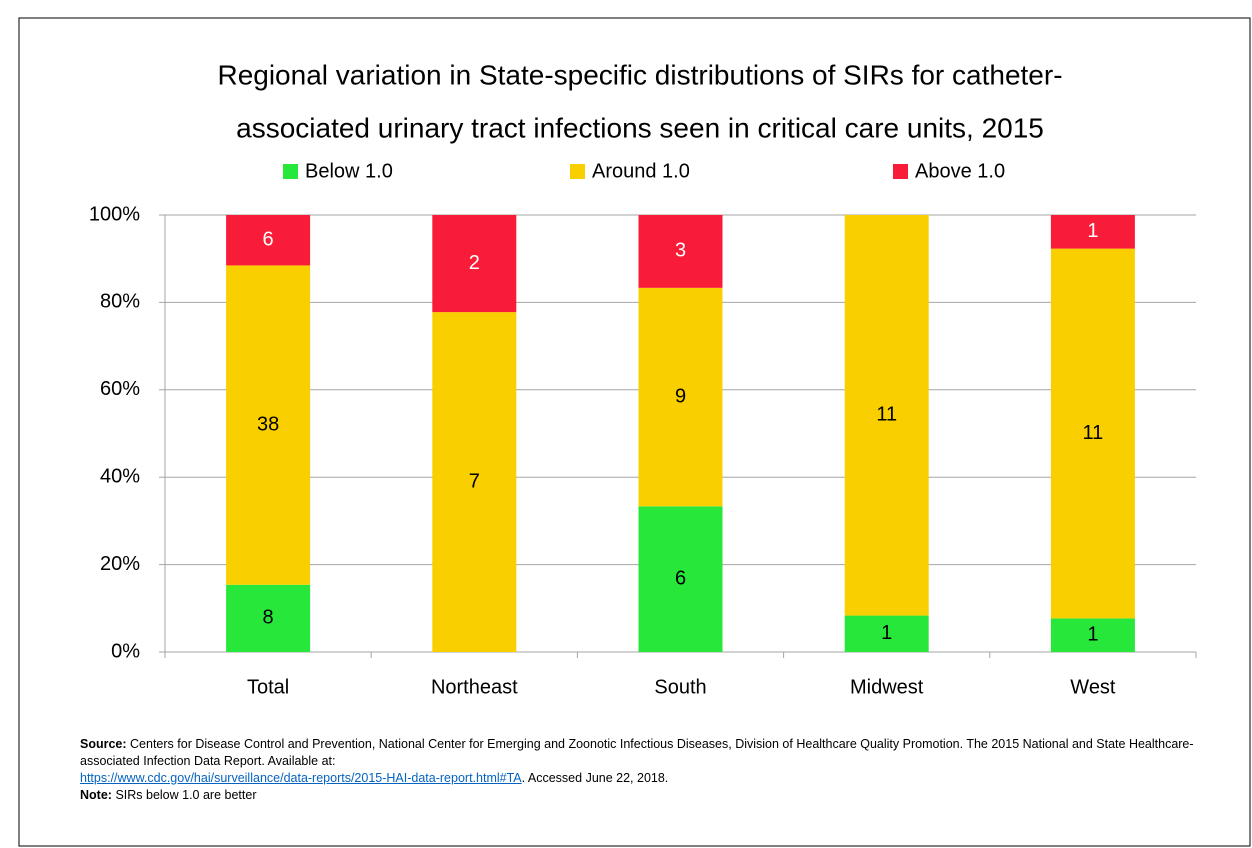  What do you see at coordinates (595, 778) in the screenshot?
I see `source-accessed: . Accessed June 22, 2018.` at bounding box center [595, 778].